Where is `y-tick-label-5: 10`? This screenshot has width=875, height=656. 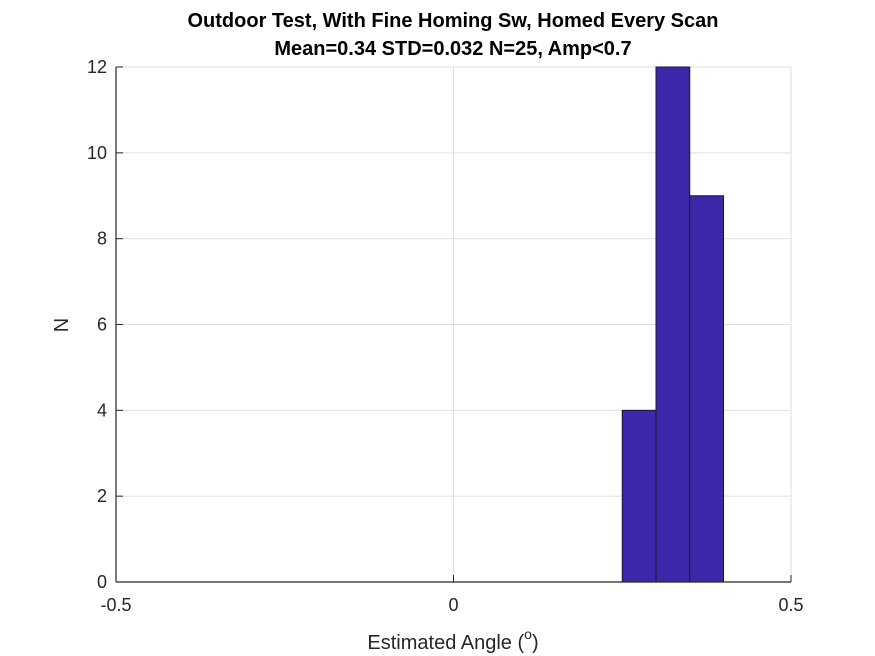 y-tick-label-5: 10 is located at coordinates (97, 153).